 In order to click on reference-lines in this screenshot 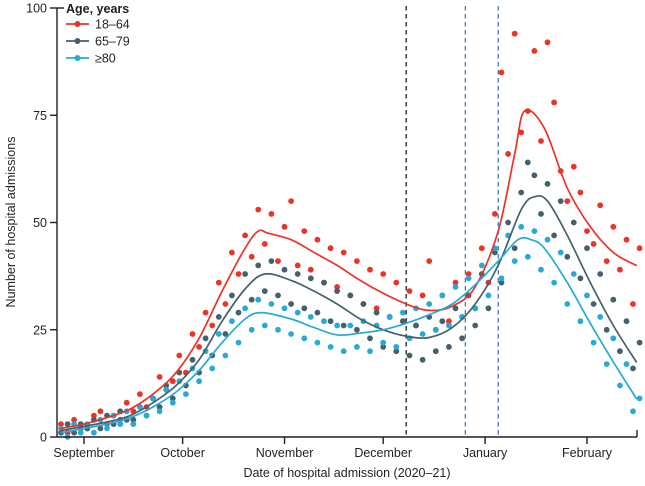, I will do `click(452, 221)`.